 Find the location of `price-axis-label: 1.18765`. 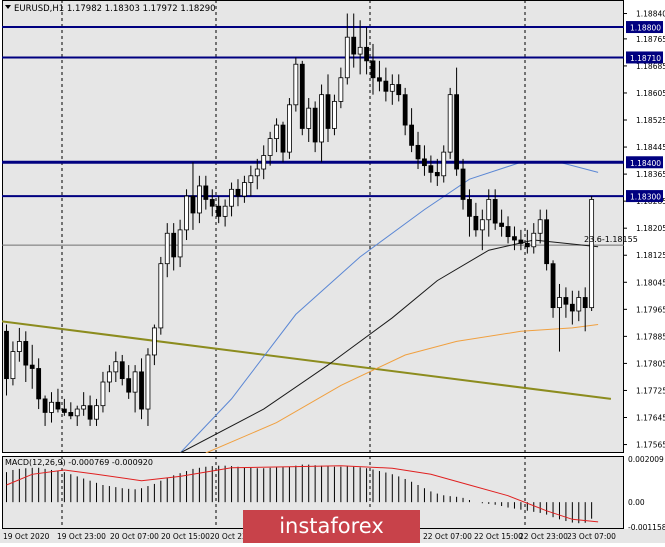

price-axis-label: 1.18765 is located at coordinates (650, 39).